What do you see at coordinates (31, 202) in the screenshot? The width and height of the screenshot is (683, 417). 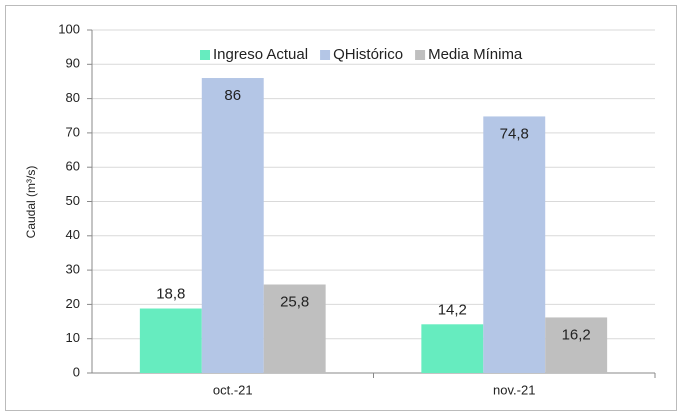 I see `y-axis-label: Caudal (m³/s)` at bounding box center [31, 202].